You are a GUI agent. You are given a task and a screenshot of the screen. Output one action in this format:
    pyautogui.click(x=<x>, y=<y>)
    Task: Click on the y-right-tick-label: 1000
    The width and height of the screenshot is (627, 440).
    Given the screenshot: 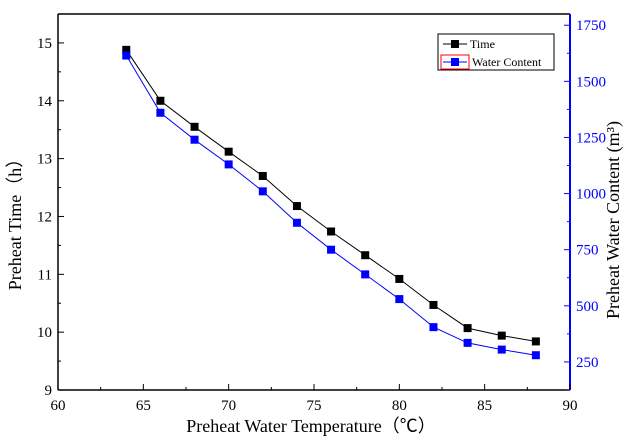 What is the action you would take?
    pyautogui.click(x=591, y=195)
    